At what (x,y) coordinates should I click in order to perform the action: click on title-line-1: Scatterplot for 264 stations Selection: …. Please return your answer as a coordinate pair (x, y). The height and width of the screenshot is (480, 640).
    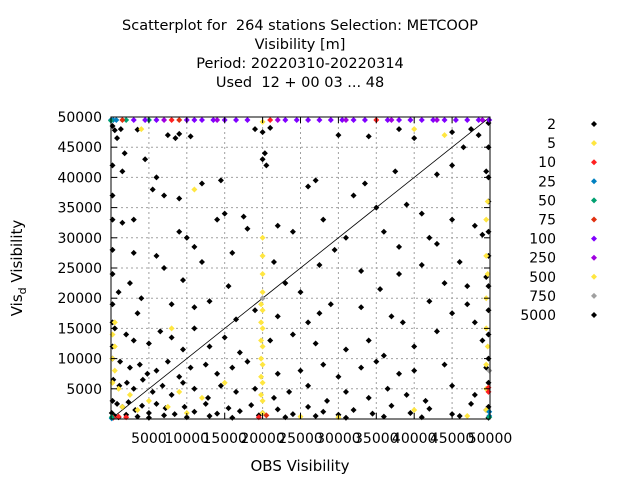
    Looking at the image, I should click on (300, 26).